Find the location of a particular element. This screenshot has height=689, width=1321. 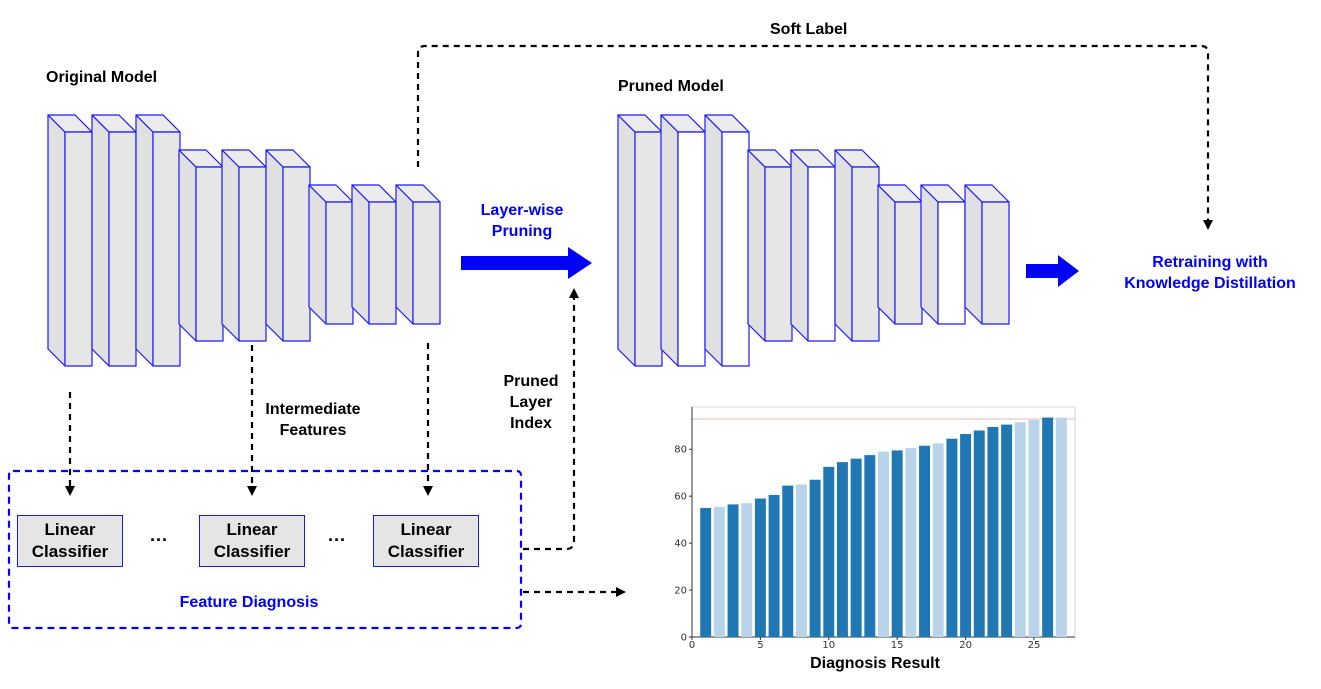

linear-classifier-1: Linear Classifier is located at coordinates (70, 541).